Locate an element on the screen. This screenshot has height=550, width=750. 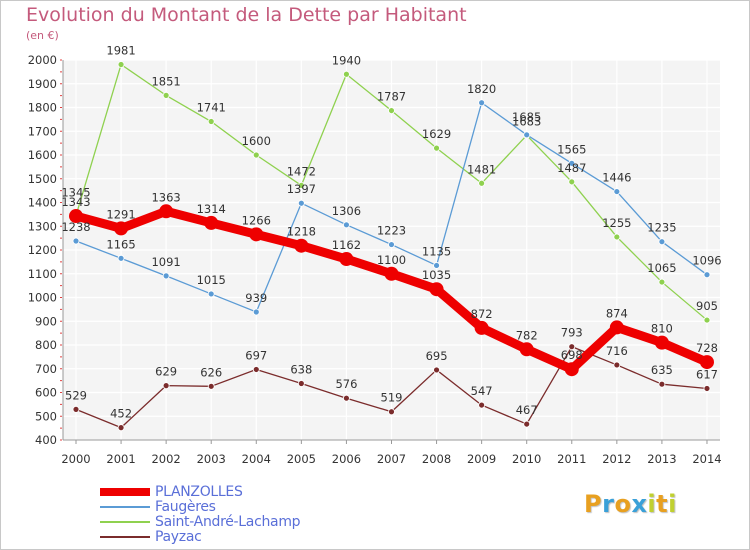
y-tick-label: 1200 is located at coordinates (42, 250).